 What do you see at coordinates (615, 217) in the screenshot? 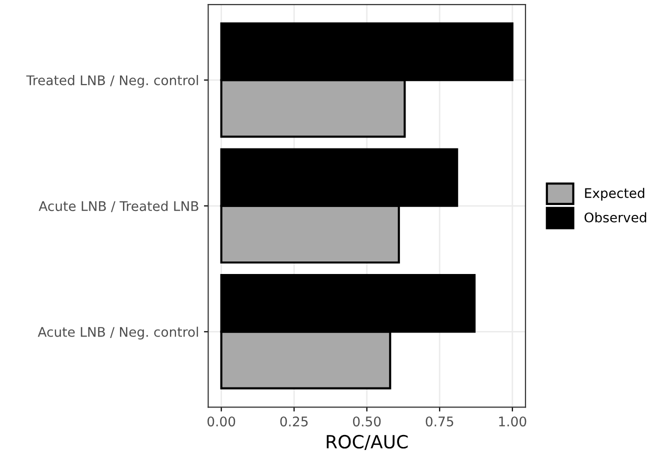
I see `legend-label: Observed` at bounding box center [615, 217].